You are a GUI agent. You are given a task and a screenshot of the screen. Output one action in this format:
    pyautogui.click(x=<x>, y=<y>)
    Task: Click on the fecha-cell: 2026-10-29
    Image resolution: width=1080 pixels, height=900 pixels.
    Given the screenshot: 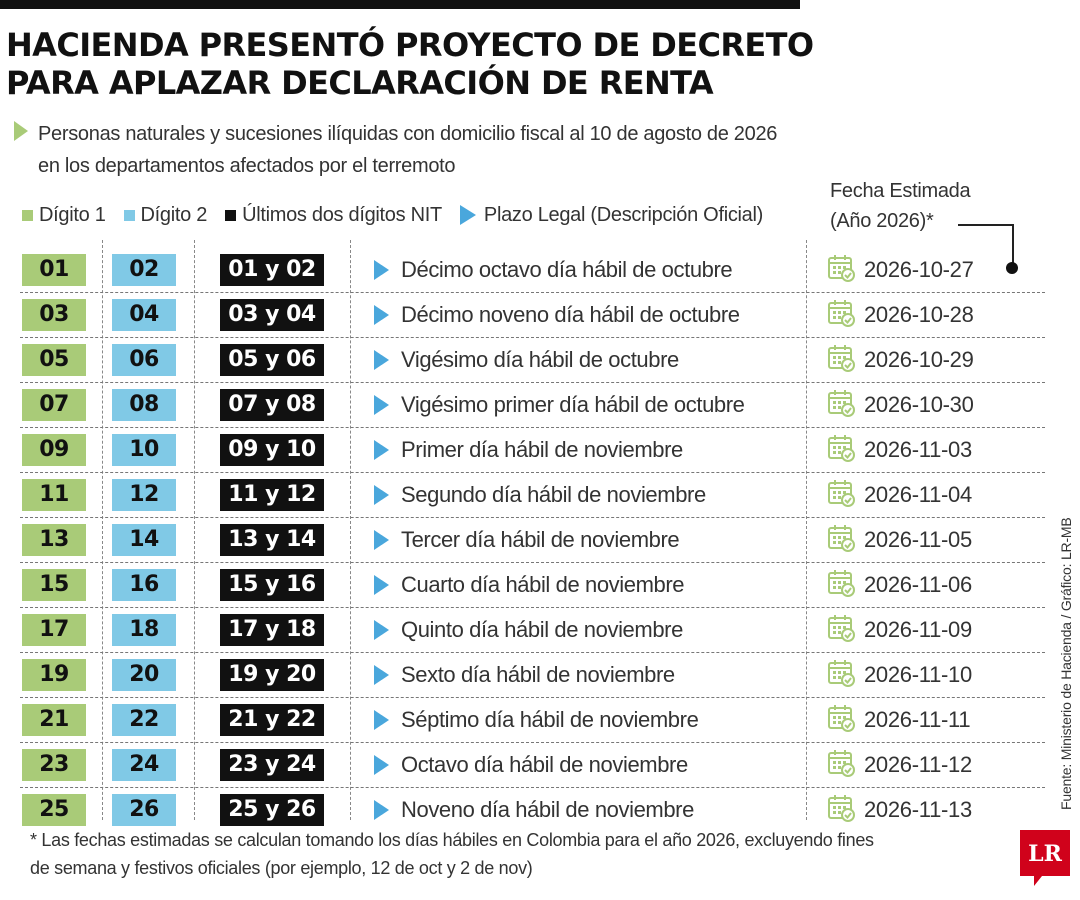 What is the action you would take?
    pyautogui.click(x=900, y=360)
    